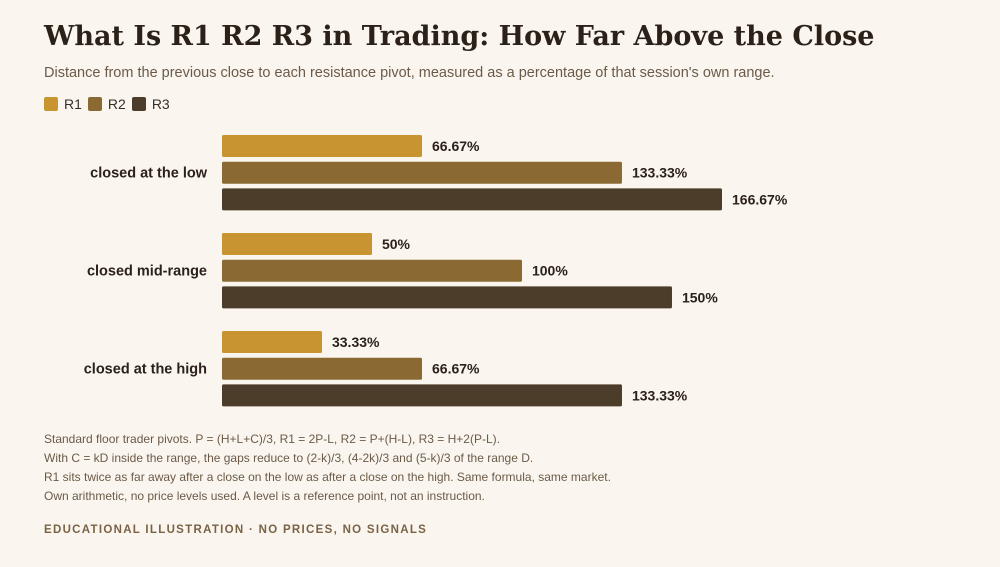 The width and height of the screenshot is (1000, 567). I want to click on legend-item-r3: R3, so click(150, 104).